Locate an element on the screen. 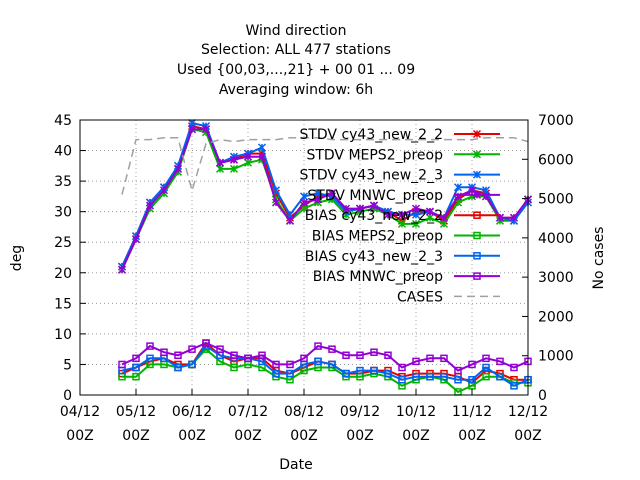 This screenshot has height=480, width=640. legend-entry: STDV MNWC_preop is located at coordinates (403, 196).